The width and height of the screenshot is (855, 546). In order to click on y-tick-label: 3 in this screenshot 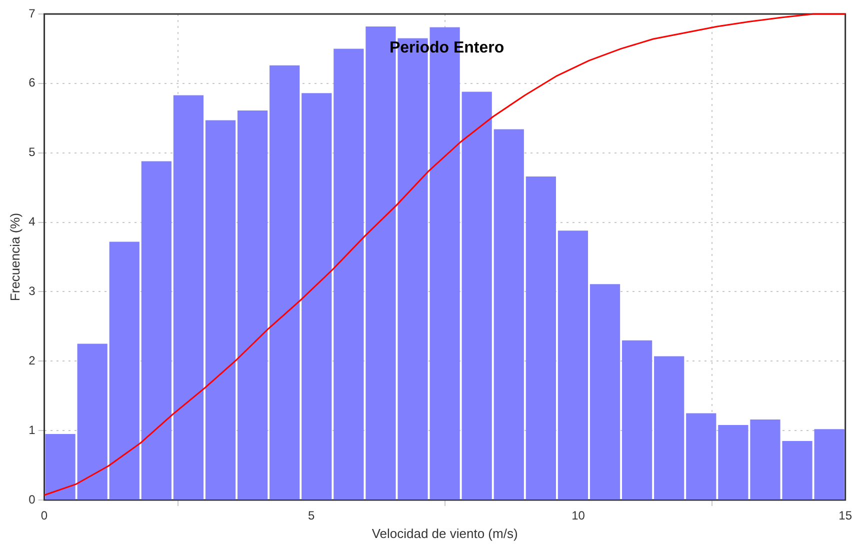, I will do `click(32, 291)`.